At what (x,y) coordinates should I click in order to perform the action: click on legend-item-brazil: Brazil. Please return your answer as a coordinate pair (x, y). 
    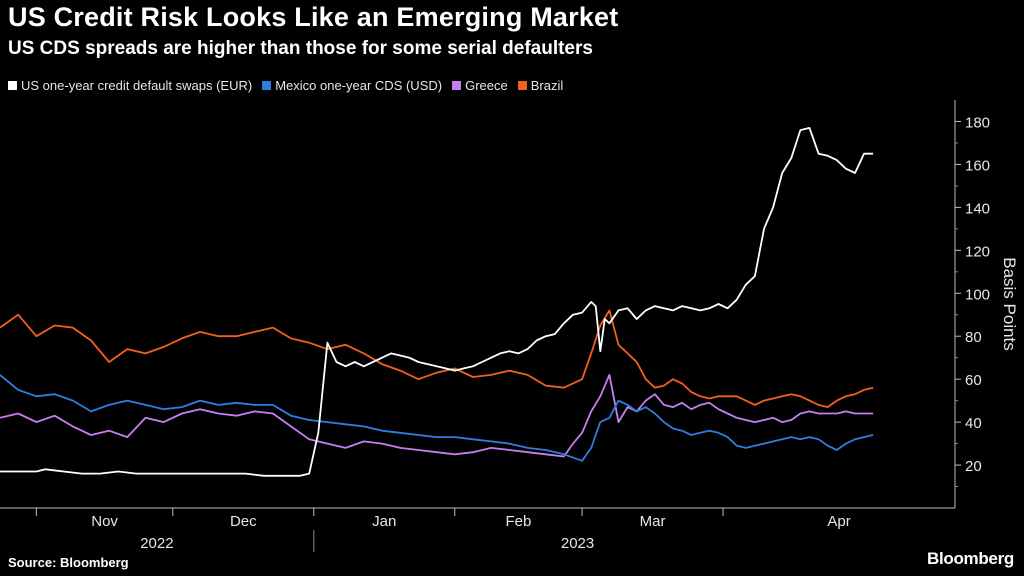
    Looking at the image, I should click on (540, 85).